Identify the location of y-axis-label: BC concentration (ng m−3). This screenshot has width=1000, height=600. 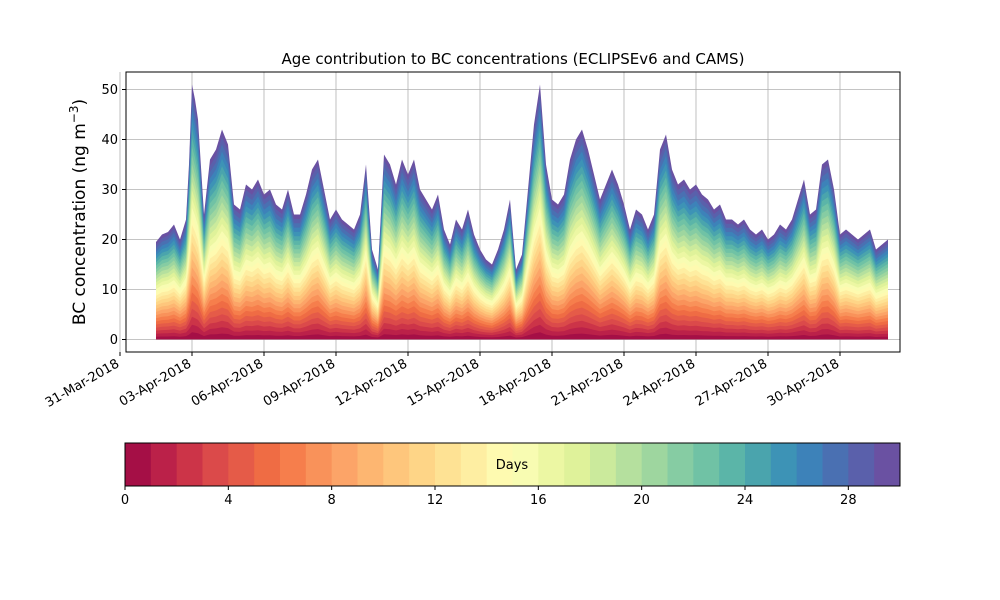
(78, 212).